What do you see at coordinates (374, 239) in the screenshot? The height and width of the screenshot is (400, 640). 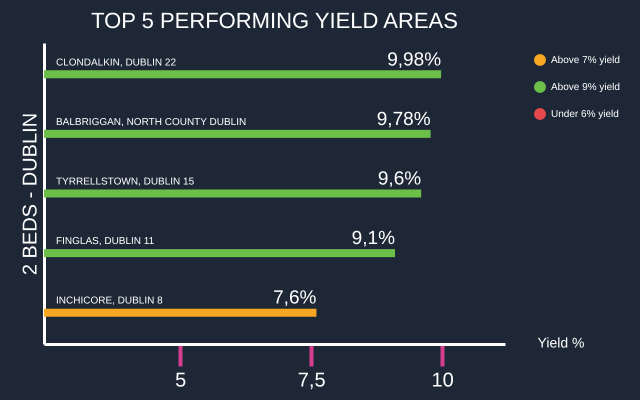 I see `data-label: 9,1%` at bounding box center [374, 239].